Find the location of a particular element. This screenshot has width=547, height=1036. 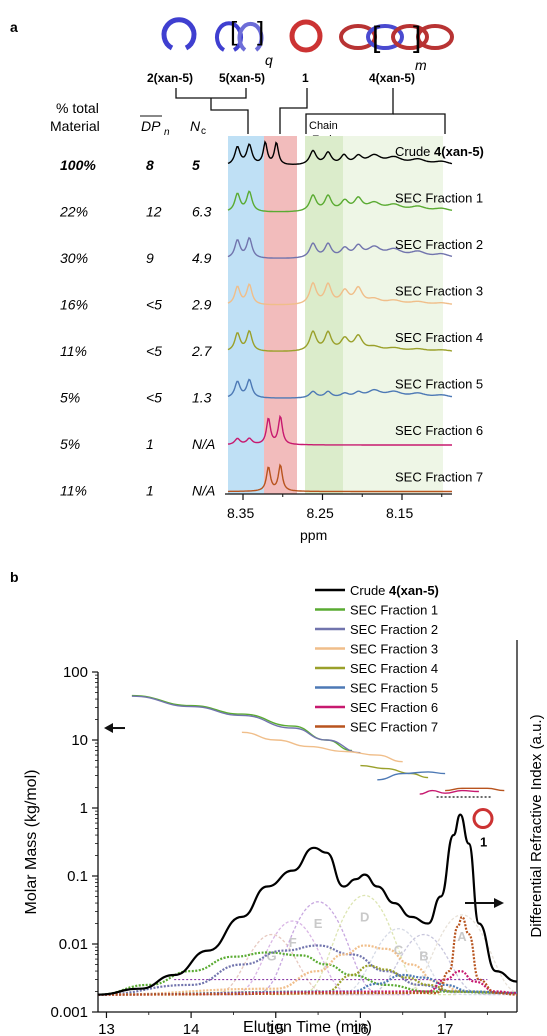

highlight-band-green is located at coordinates (324, 315).